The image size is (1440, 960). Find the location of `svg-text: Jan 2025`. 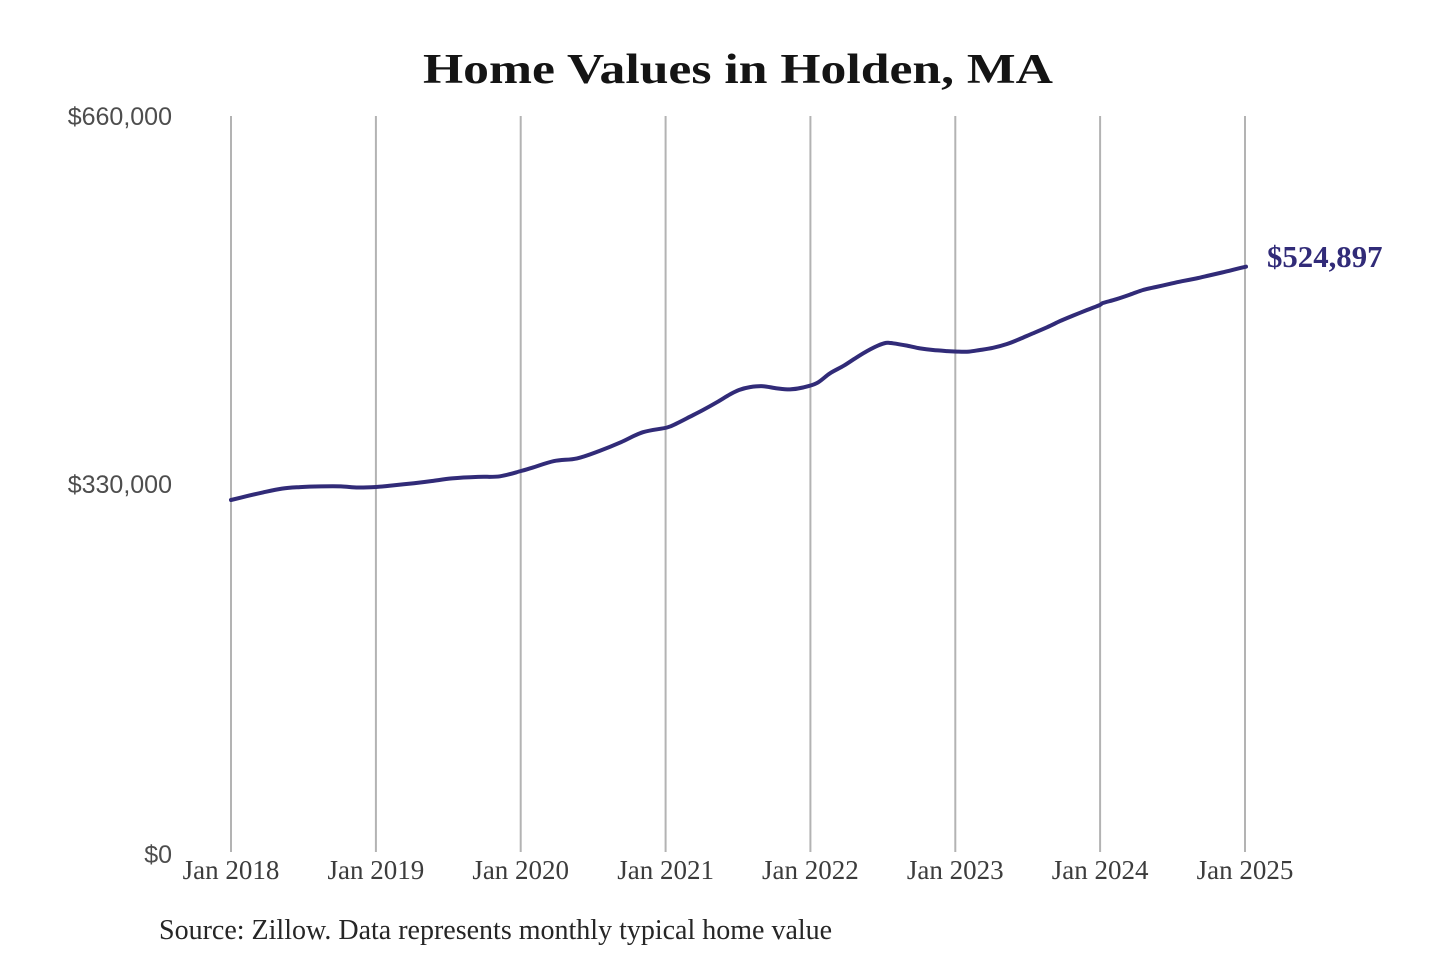

svg-text: Jan 2025 is located at coordinates (1245, 870).